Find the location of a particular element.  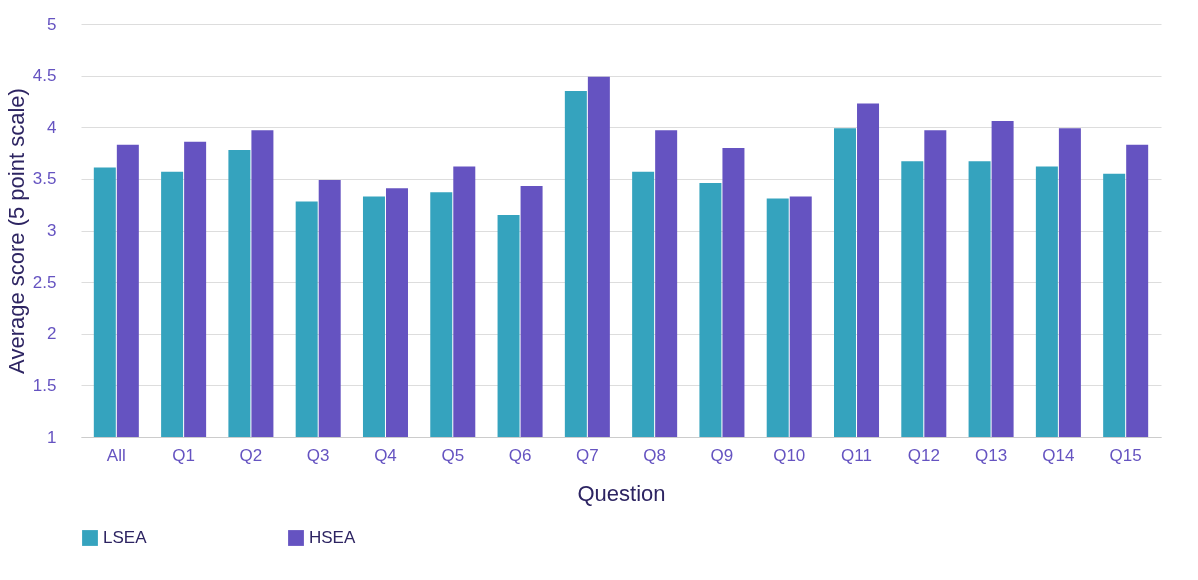

x-tick-label: Q1 is located at coordinates (183, 455).